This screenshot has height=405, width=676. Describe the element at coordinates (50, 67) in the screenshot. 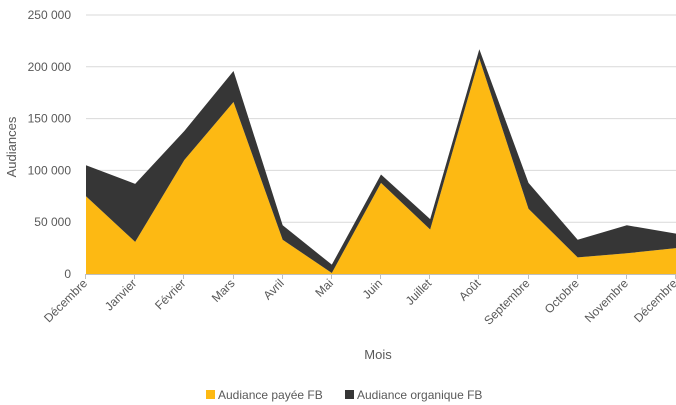

I see `y-tick-label: 200 000` at that location.